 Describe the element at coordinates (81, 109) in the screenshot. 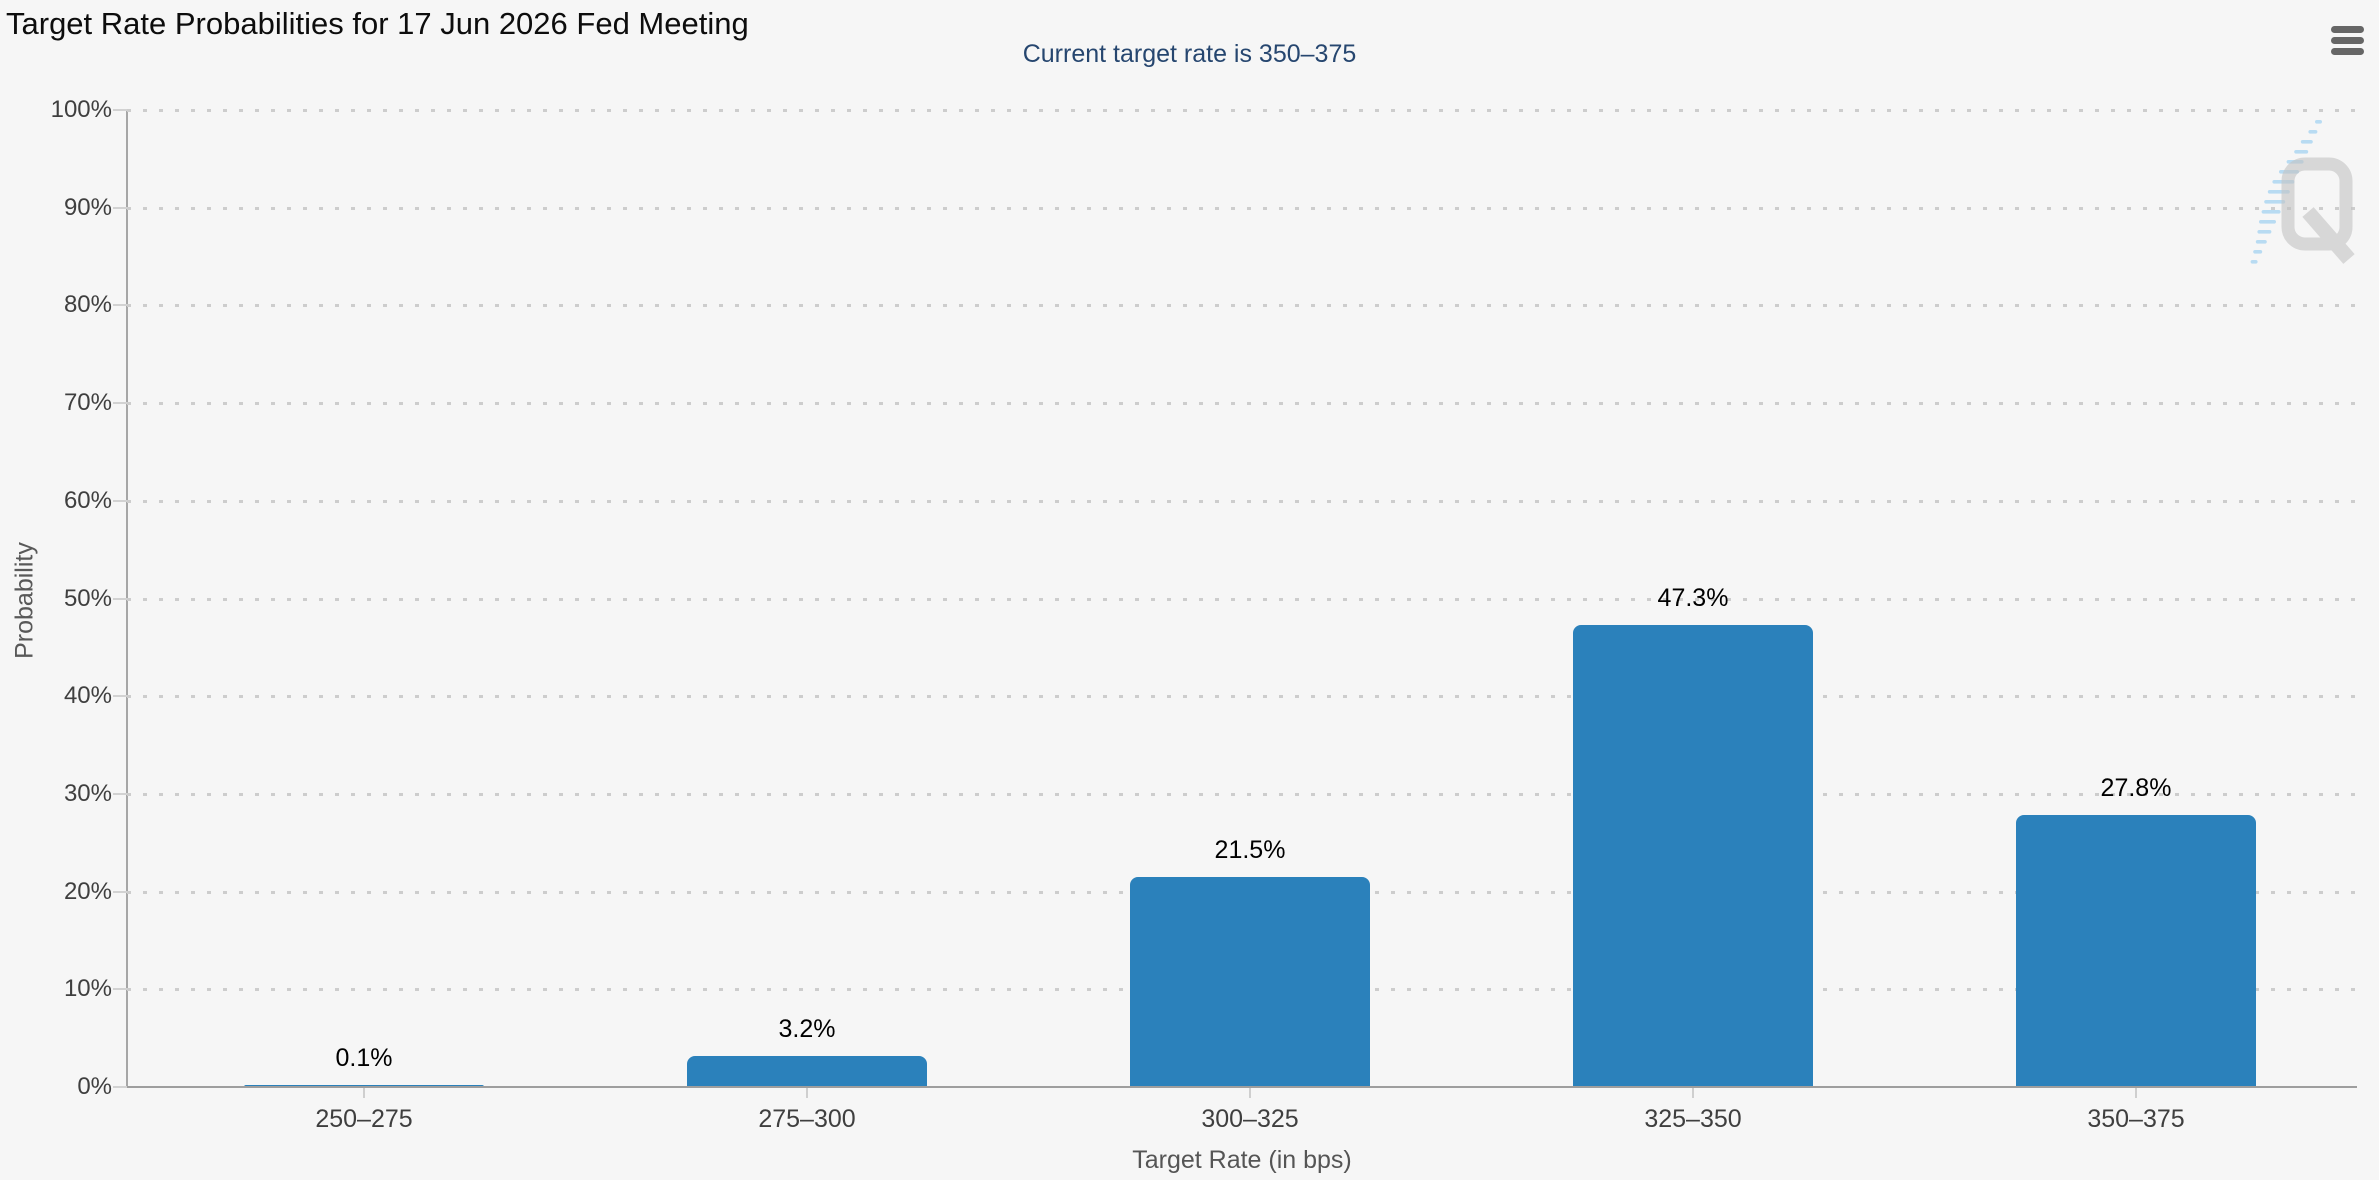

I see `y-tick-label: 100%` at that location.